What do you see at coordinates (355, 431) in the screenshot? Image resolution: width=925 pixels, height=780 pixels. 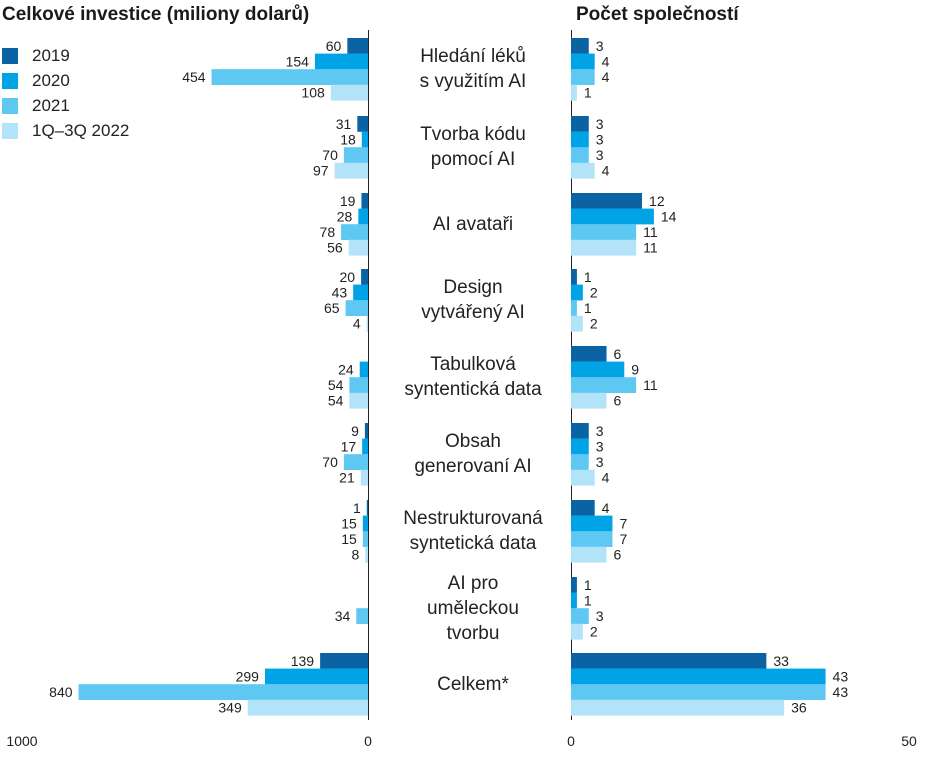 I see `invest-label-5-0: 9` at bounding box center [355, 431].